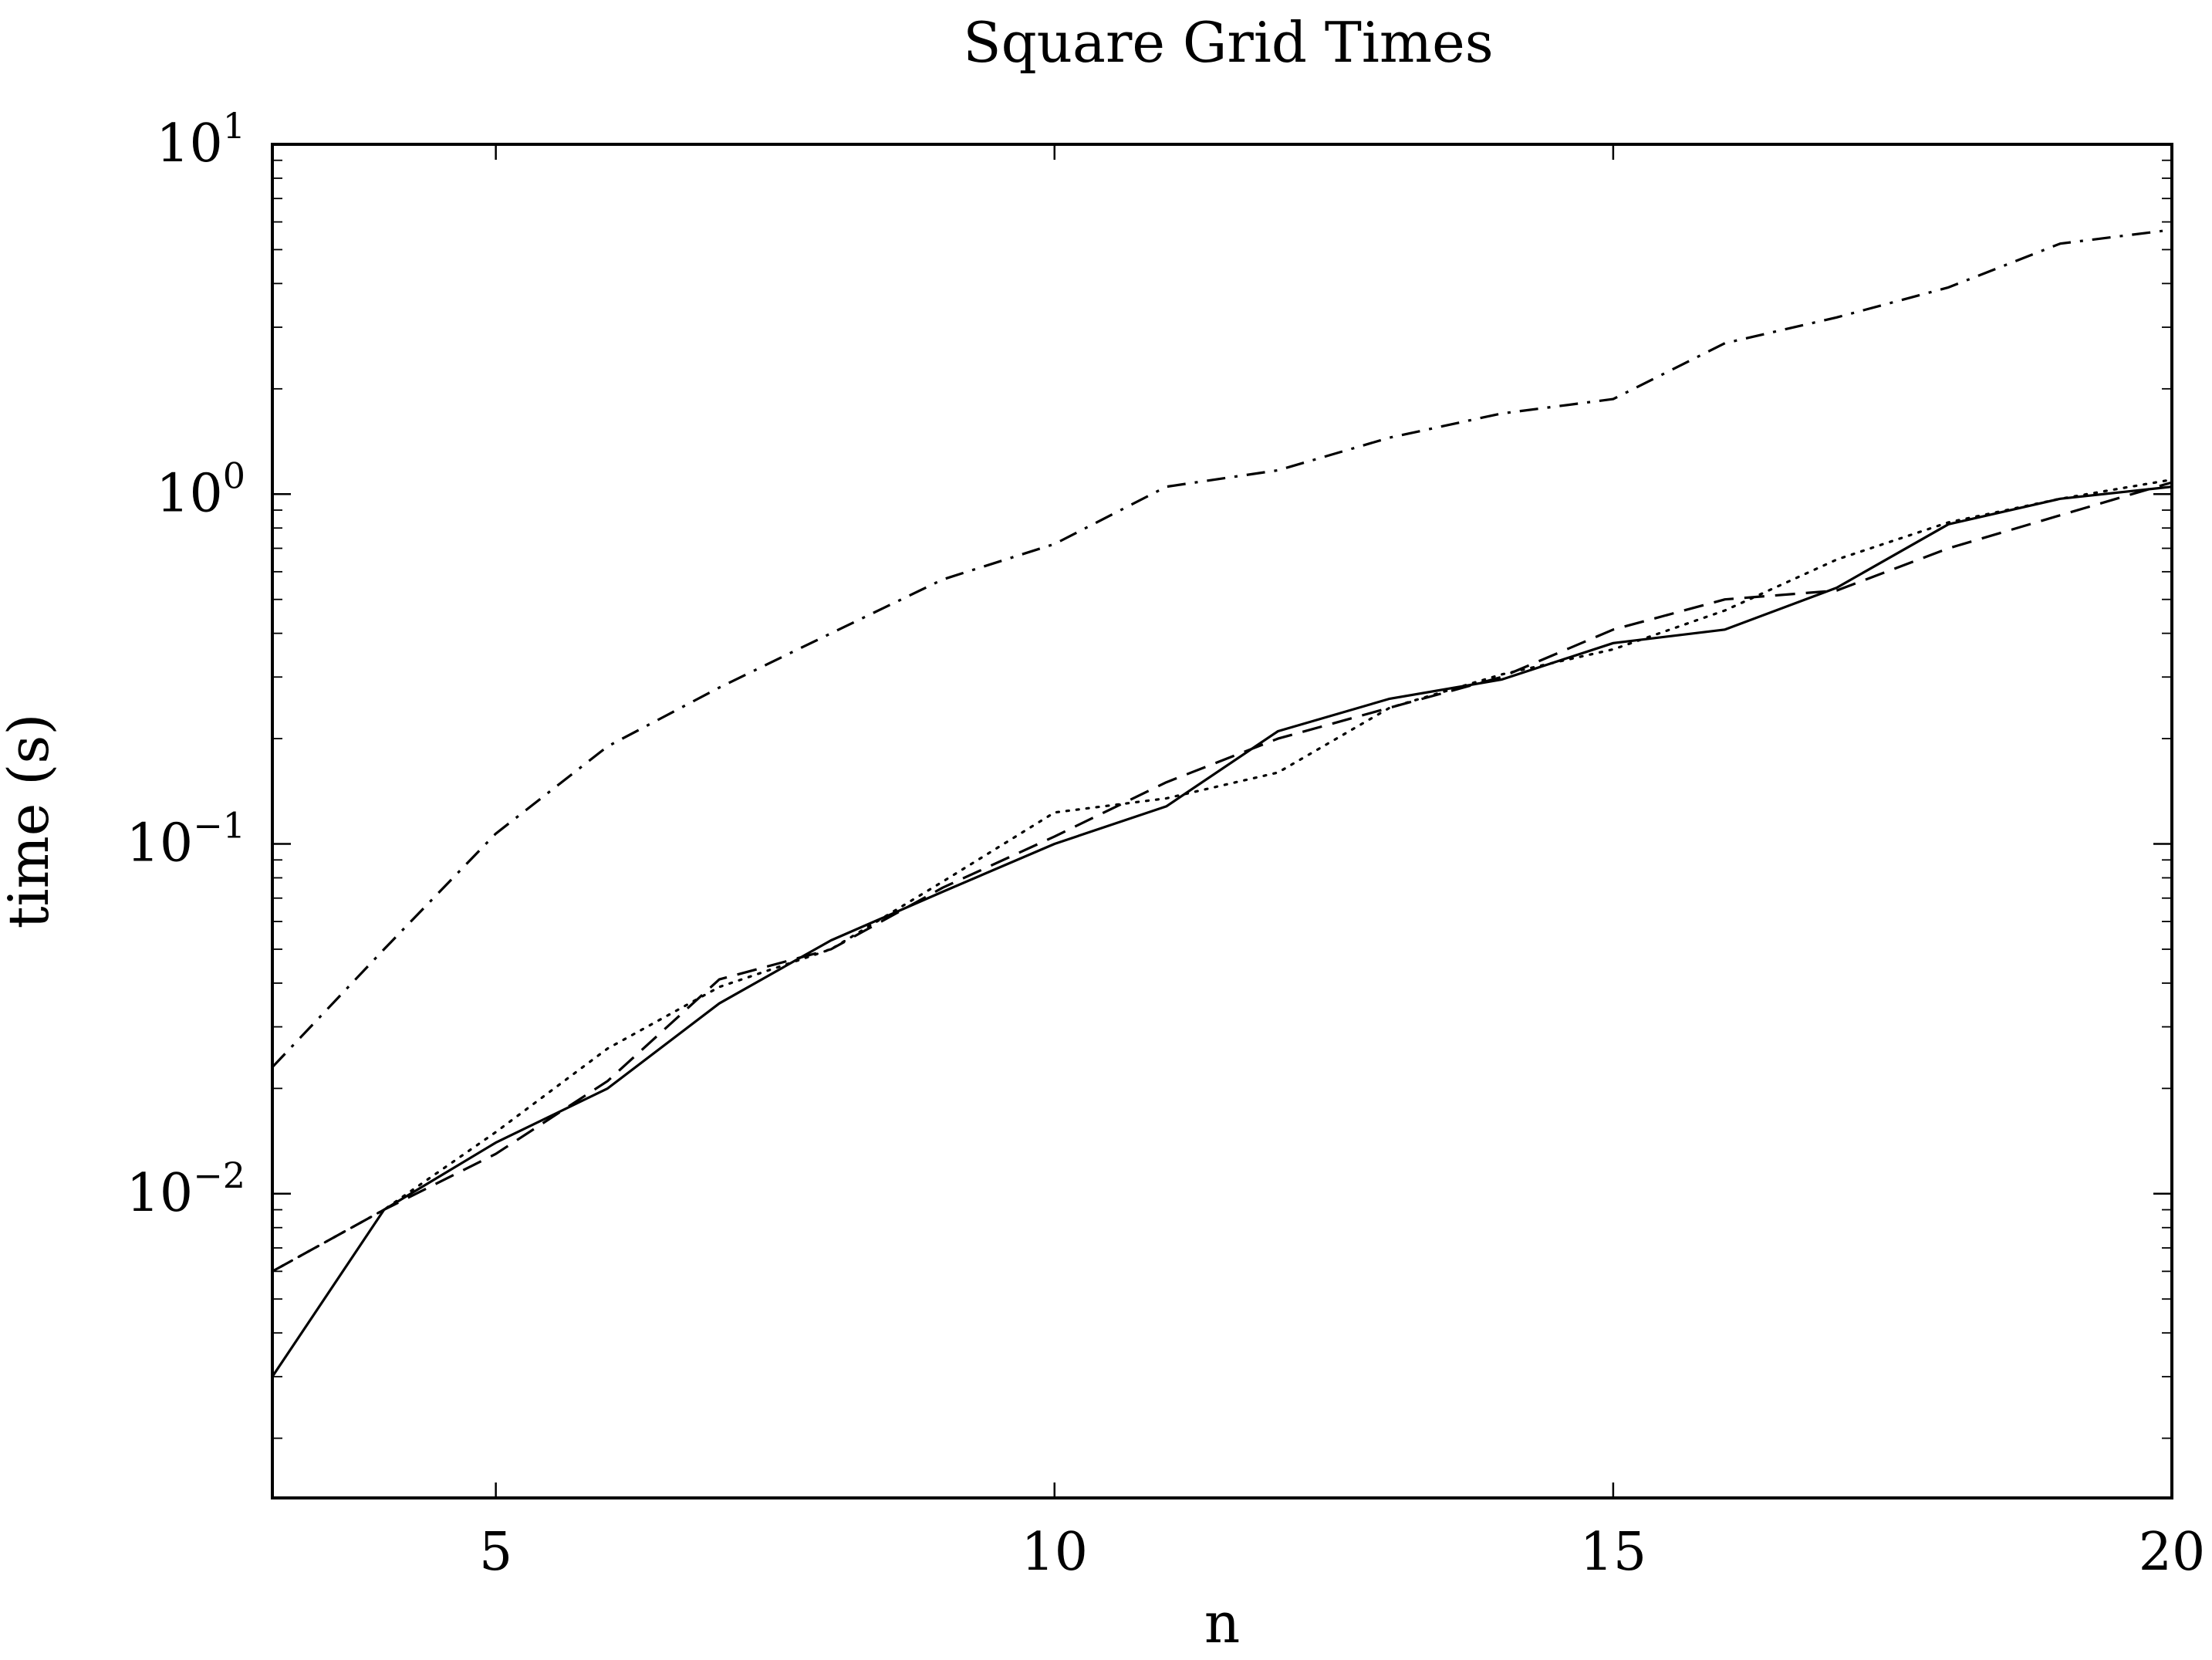 This screenshot has width=2212, height=1660. I want to click on x-tick-label: 20, so click(2172, 1552).